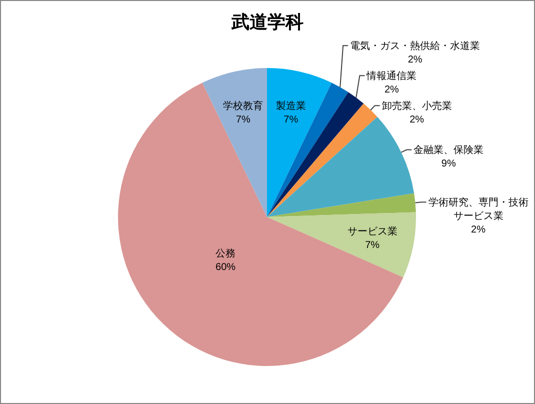 Image resolution: width=535 pixels, height=404 pixels. I want to click on slice-label: 電気・ガス・熱供給・水道業, so click(415, 46).